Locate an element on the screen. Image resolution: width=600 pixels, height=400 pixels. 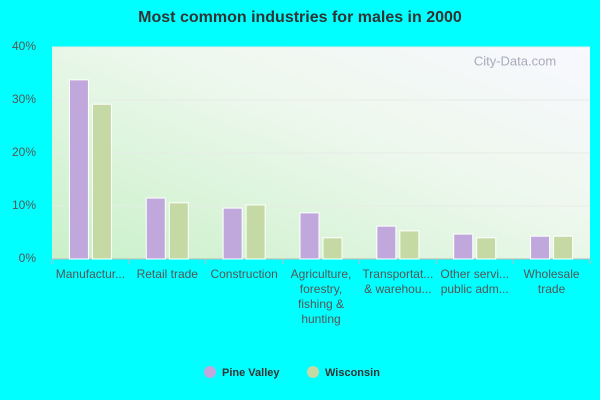
x-tick-label: Retail trade is located at coordinates (168, 274).